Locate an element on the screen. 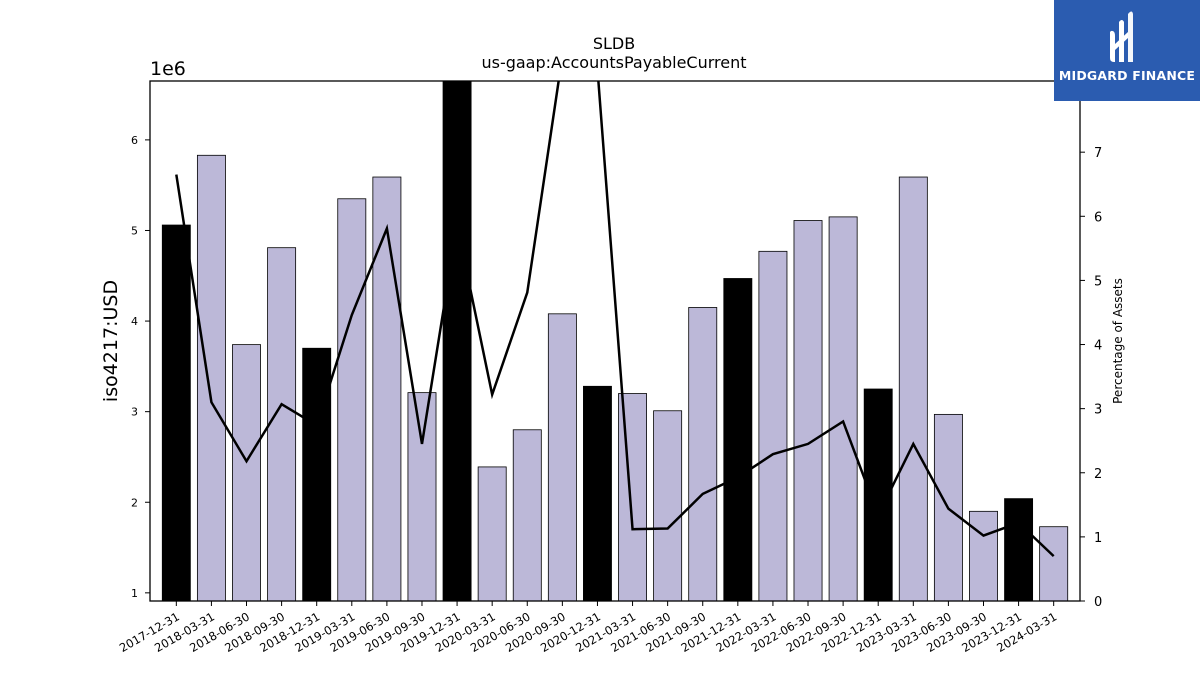 This screenshot has height=675, width=1200. chart-title: SLDB is located at coordinates (614, 43).